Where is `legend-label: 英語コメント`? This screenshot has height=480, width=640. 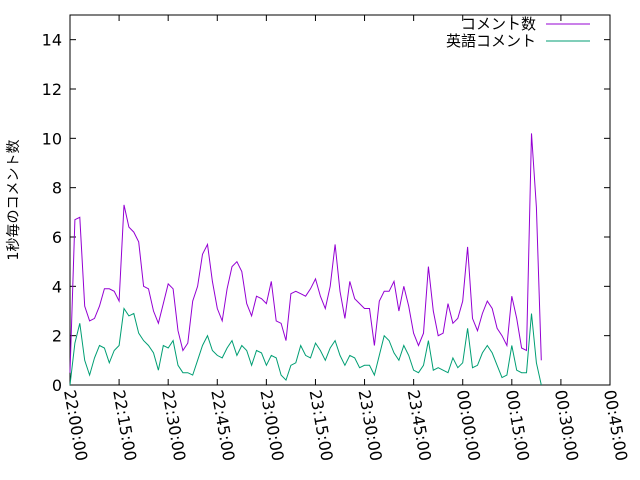
legend-label: 英語コメント is located at coordinates (491, 41).